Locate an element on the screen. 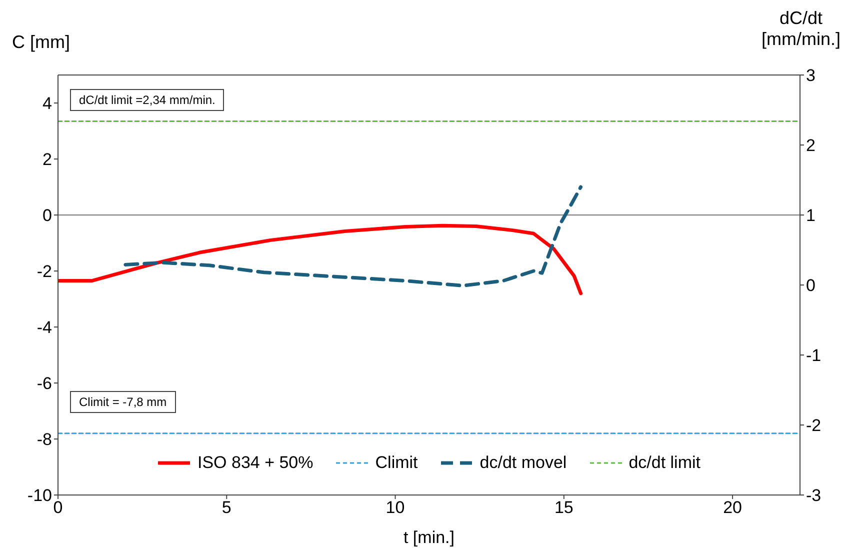 This screenshot has height=558, width=856. y-tick-label: -8 is located at coordinates (44, 440).